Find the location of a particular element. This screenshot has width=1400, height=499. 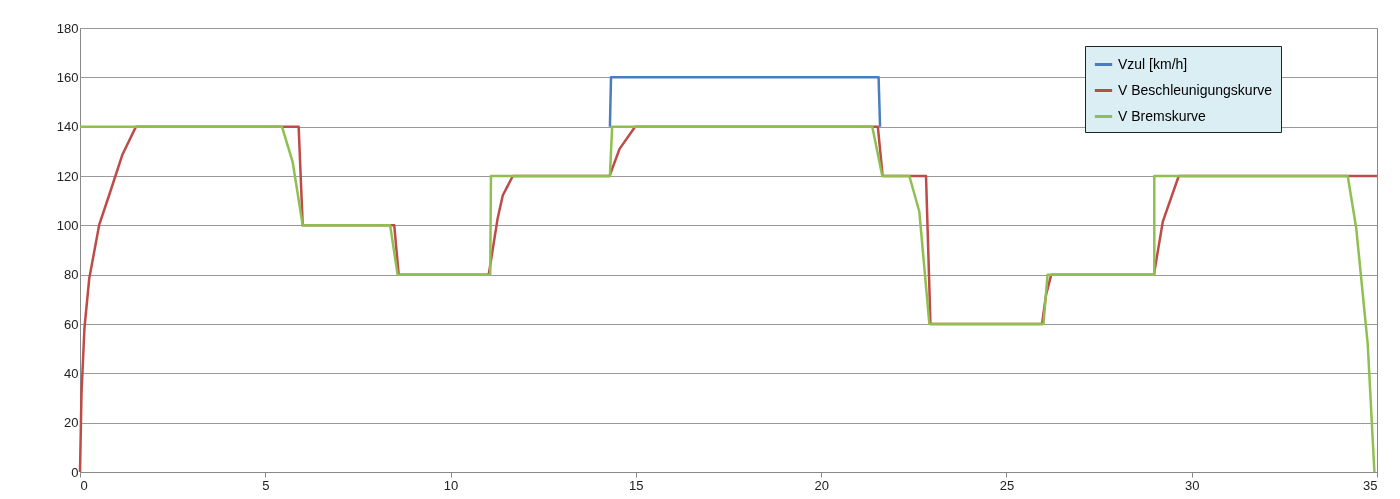

legend-label: V Bremskurve is located at coordinates (1162, 115).